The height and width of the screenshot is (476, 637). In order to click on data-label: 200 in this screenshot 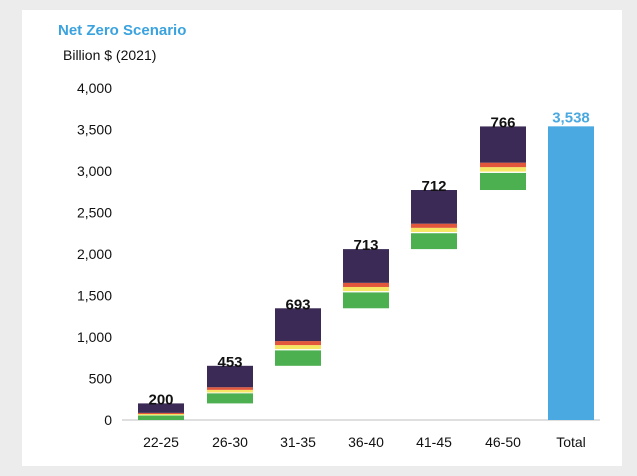, I will do `click(160, 399)`.